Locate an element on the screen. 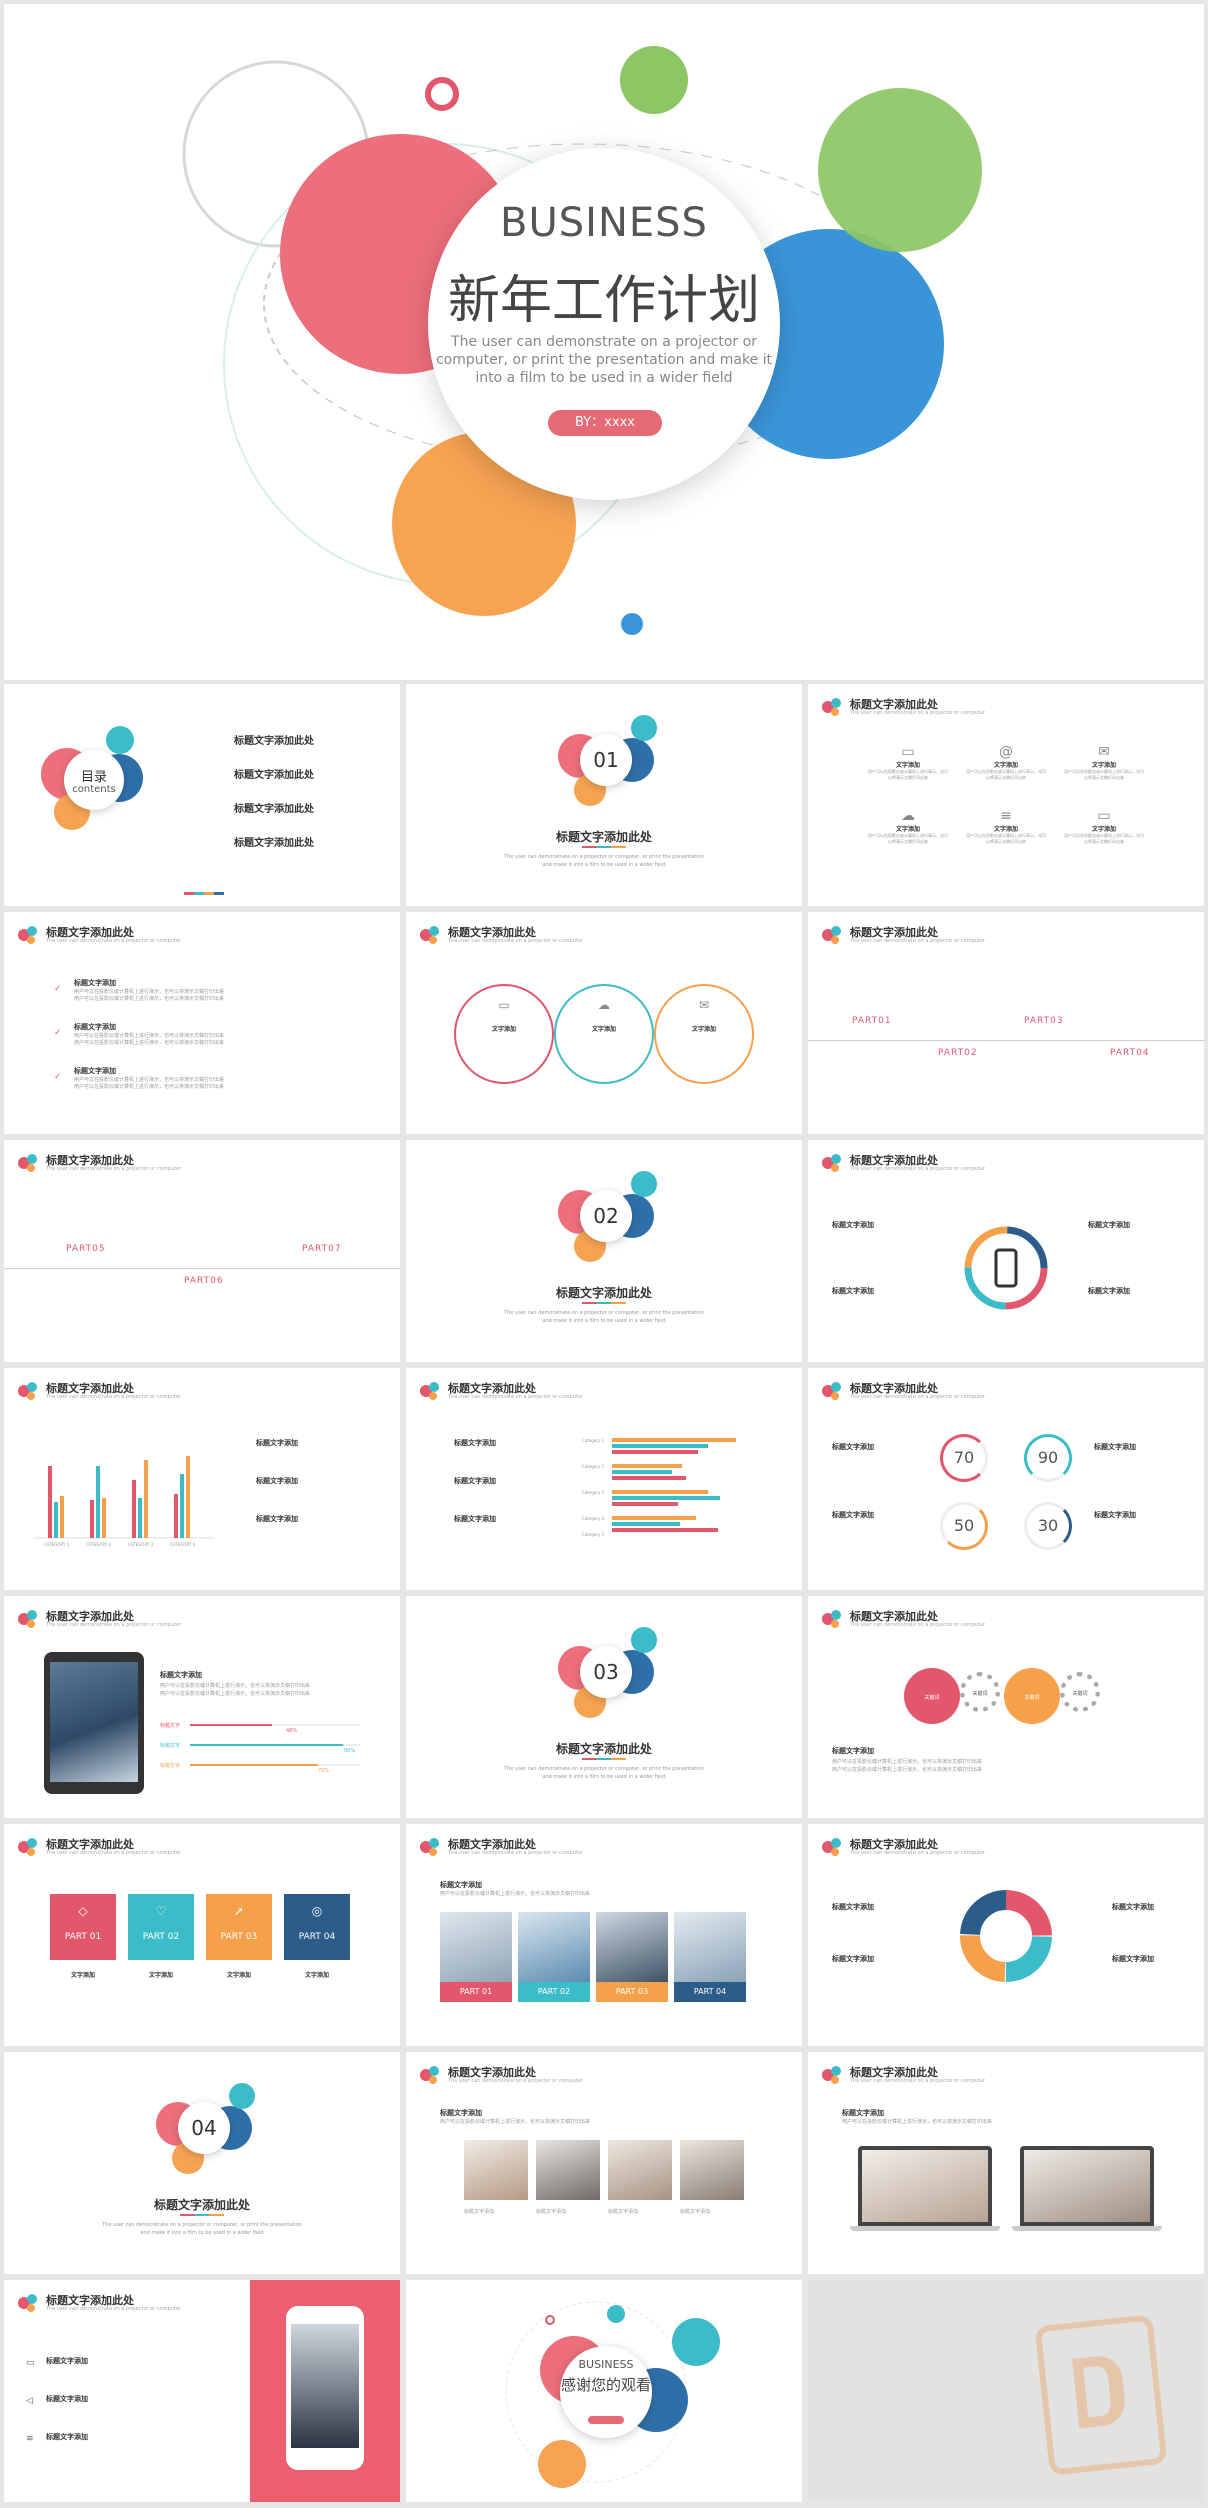  part-label: PART 04 is located at coordinates (317, 1937).